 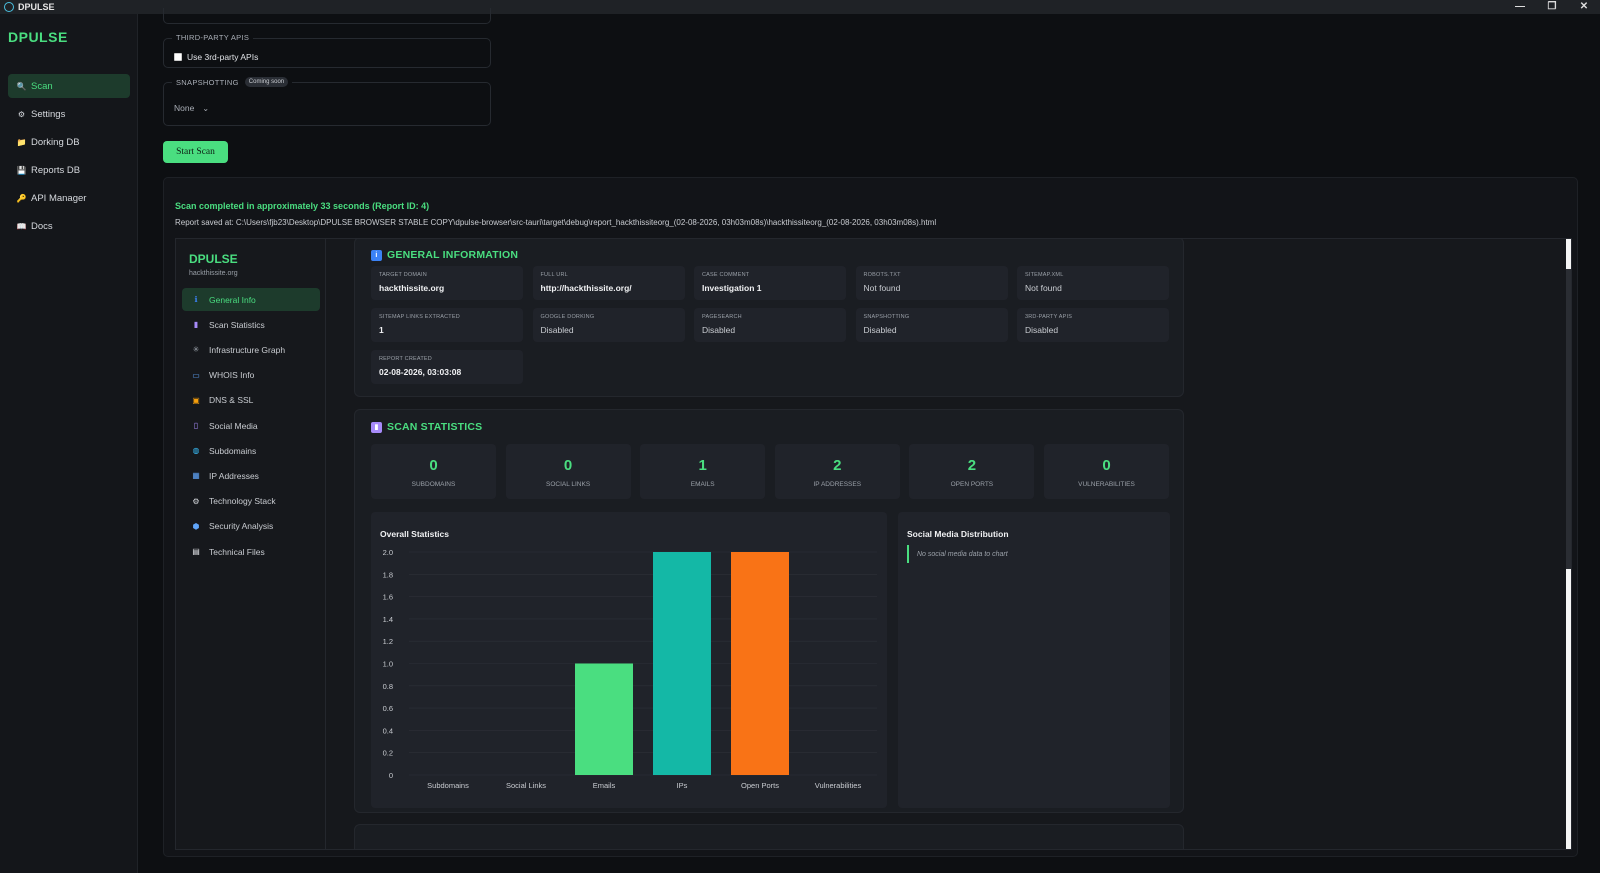 What do you see at coordinates (178, 57) in the screenshot?
I see `third-party-apis-checkbox` at bounding box center [178, 57].